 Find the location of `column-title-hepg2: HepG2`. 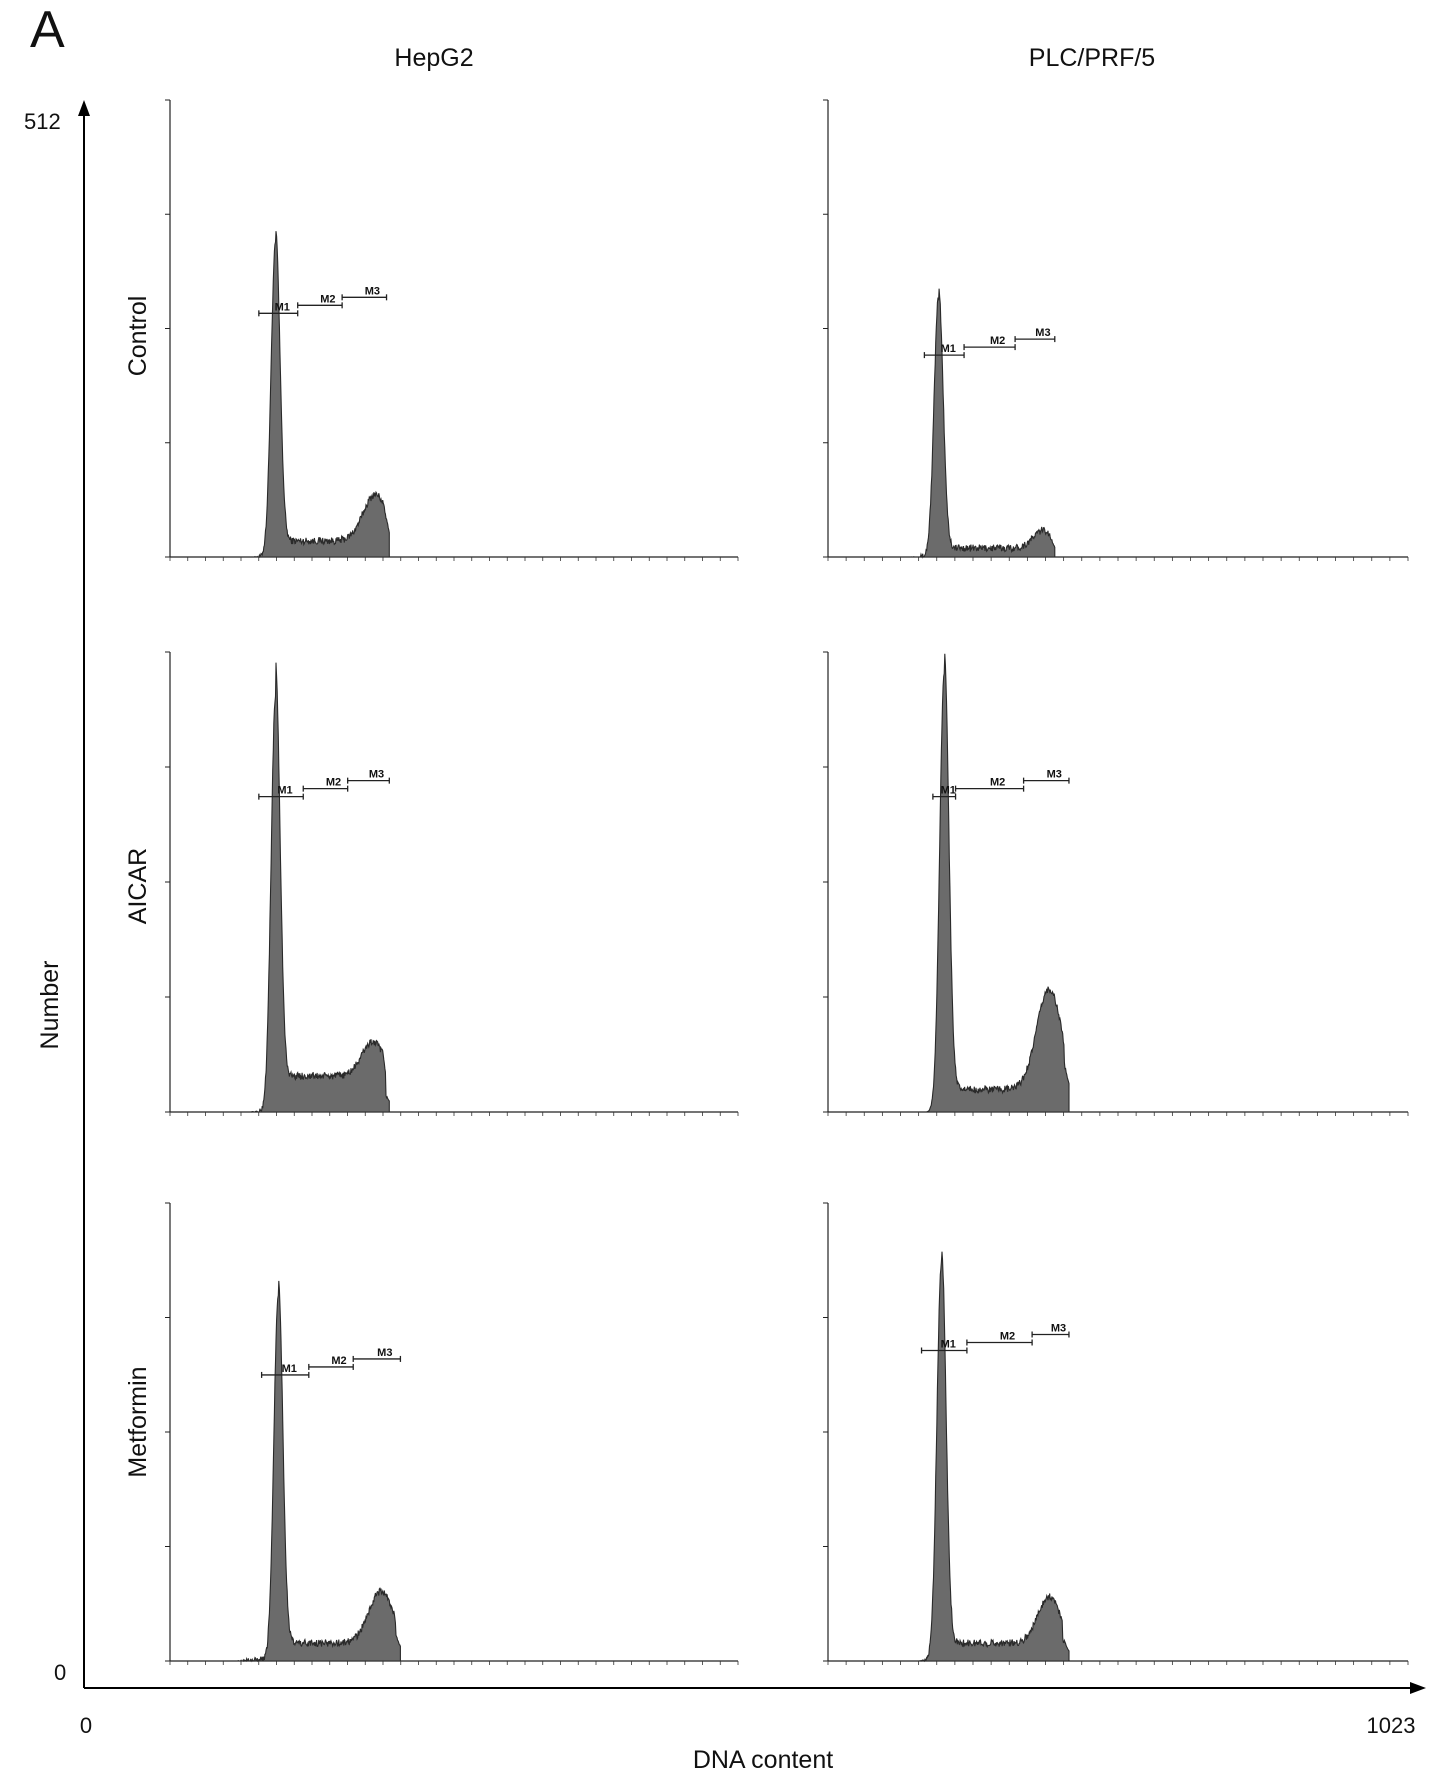

column-title-hepg2: HepG2 is located at coordinates (434, 58).